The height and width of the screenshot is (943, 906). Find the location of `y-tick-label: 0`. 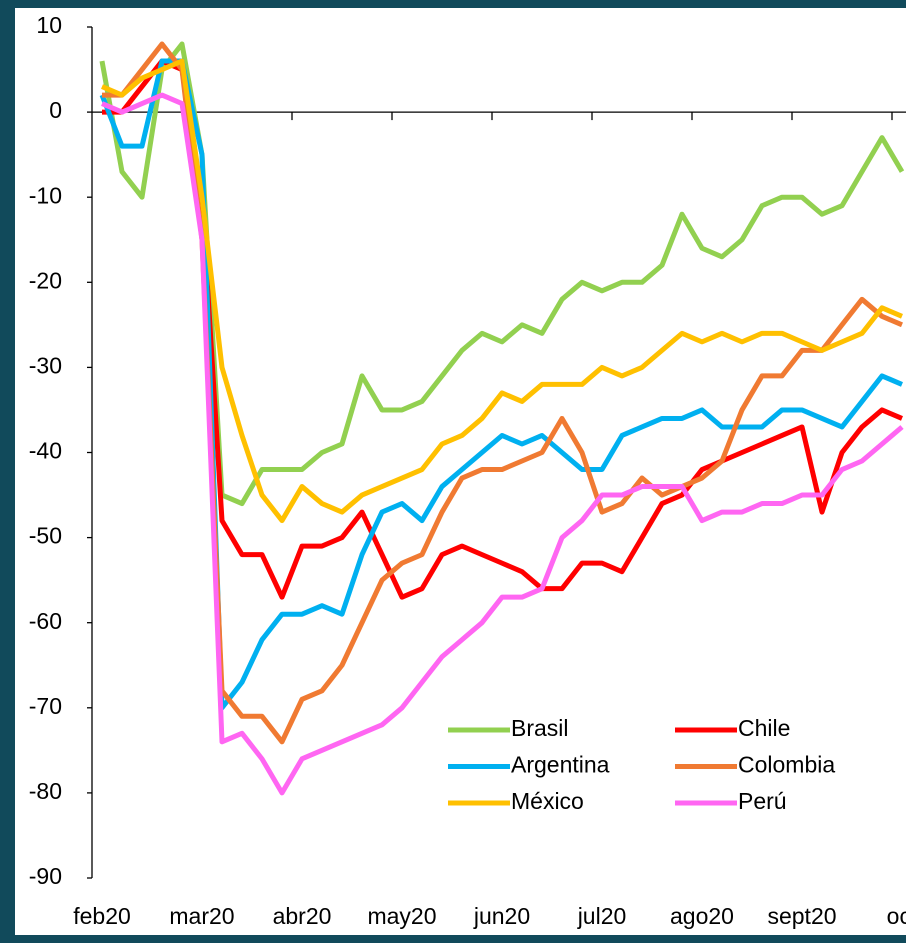

y-tick-label: 0 is located at coordinates (55, 110).